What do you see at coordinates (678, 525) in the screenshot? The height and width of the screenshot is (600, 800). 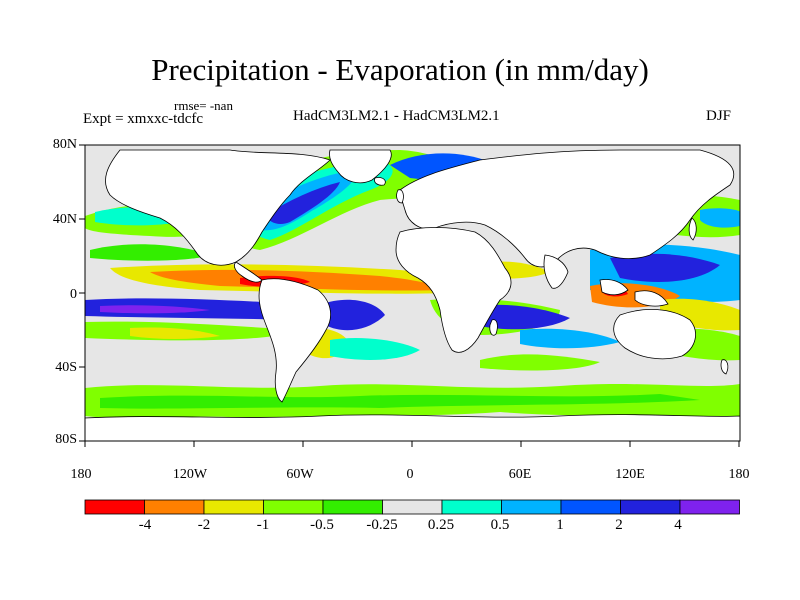 I see `colorbar-label-10: 4` at bounding box center [678, 525].